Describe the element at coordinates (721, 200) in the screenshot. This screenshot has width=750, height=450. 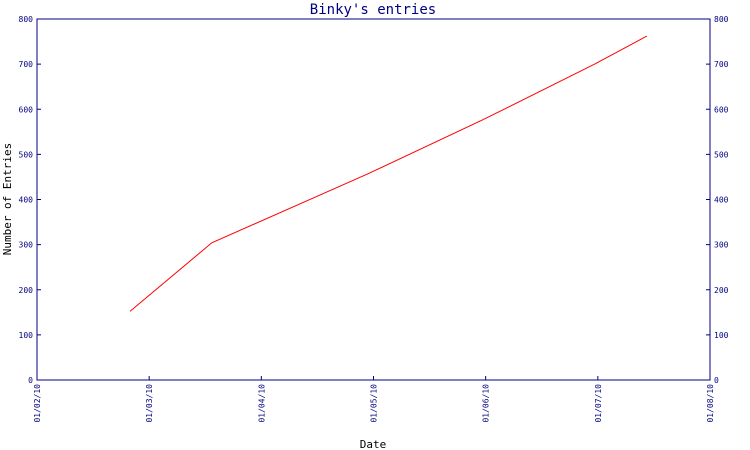
I see `y-tick-label-right: 400` at that location.